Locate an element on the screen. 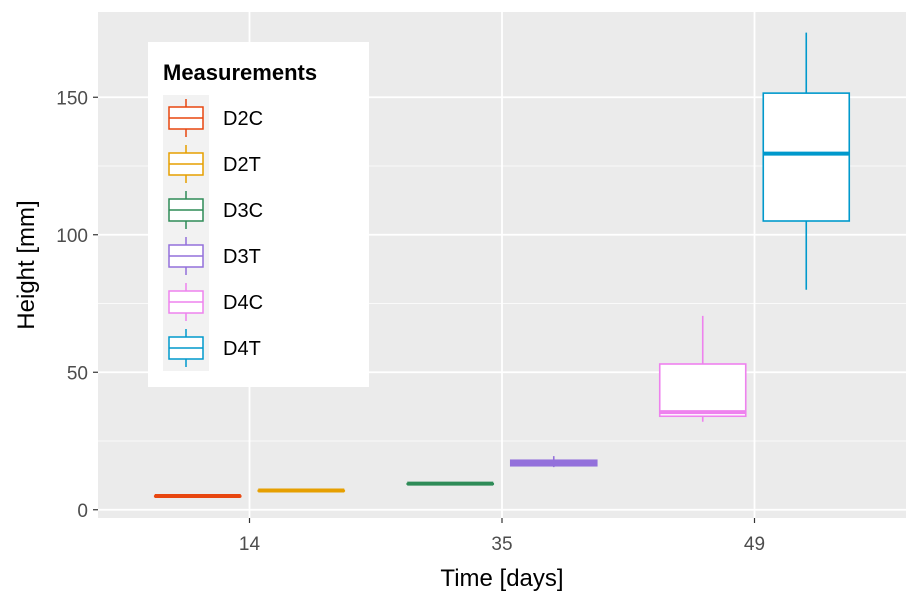  legend-item-d3t: D3T is located at coordinates (212, 256).